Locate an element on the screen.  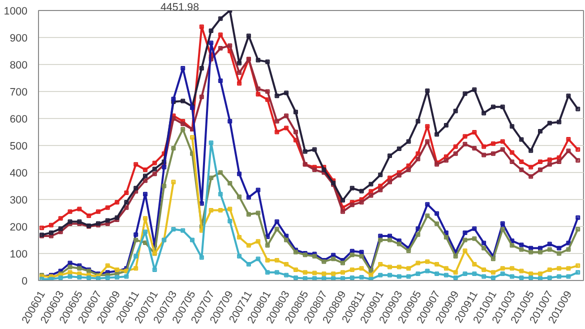
y-tick-label: 800 is located at coordinates (19, 66).